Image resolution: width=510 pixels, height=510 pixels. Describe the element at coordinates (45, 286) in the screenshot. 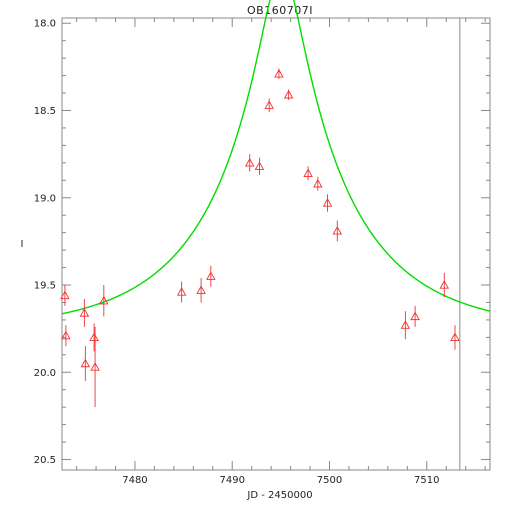

I see `y-tick-label: 19.5` at that location.